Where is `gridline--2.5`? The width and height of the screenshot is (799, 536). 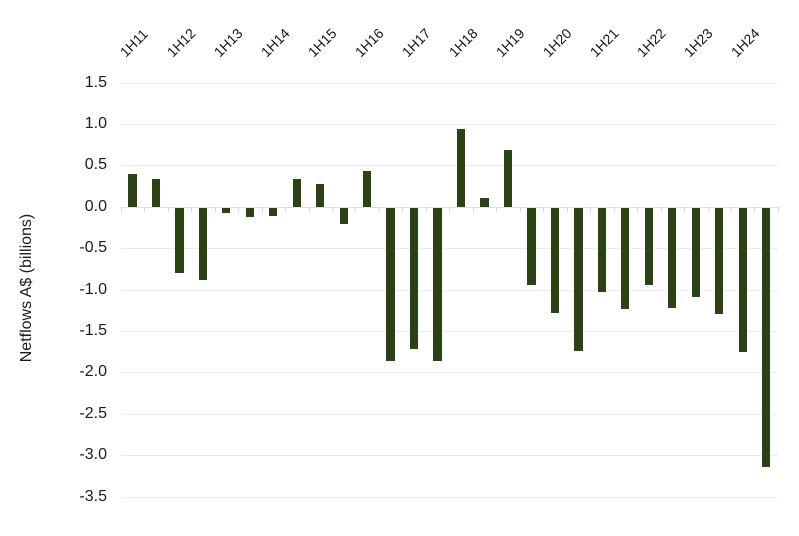 gridline--2.5 is located at coordinates (449, 414).